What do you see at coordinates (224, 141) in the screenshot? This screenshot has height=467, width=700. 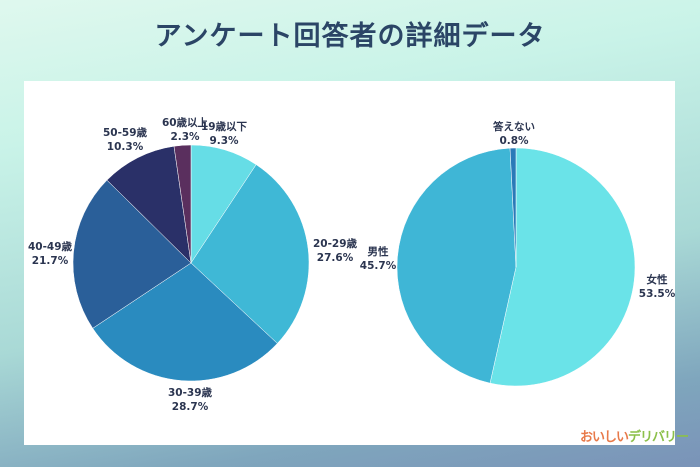 I see `slice-value-label: 9.3%` at bounding box center [224, 141].